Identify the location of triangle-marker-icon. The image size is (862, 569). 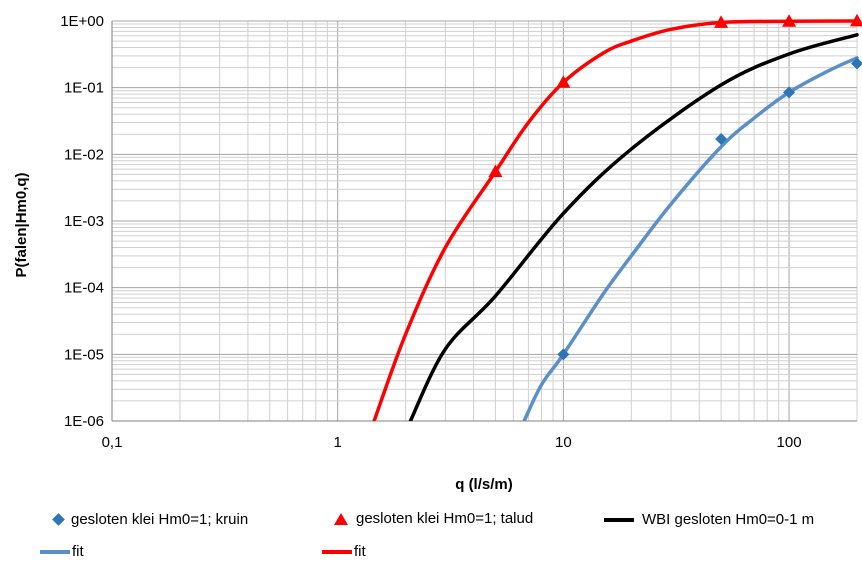
(341, 518).